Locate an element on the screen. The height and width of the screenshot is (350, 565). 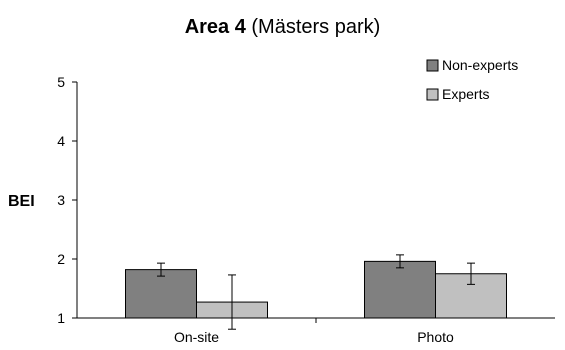
y-tick-label: 1 is located at coordinates (61, 318).